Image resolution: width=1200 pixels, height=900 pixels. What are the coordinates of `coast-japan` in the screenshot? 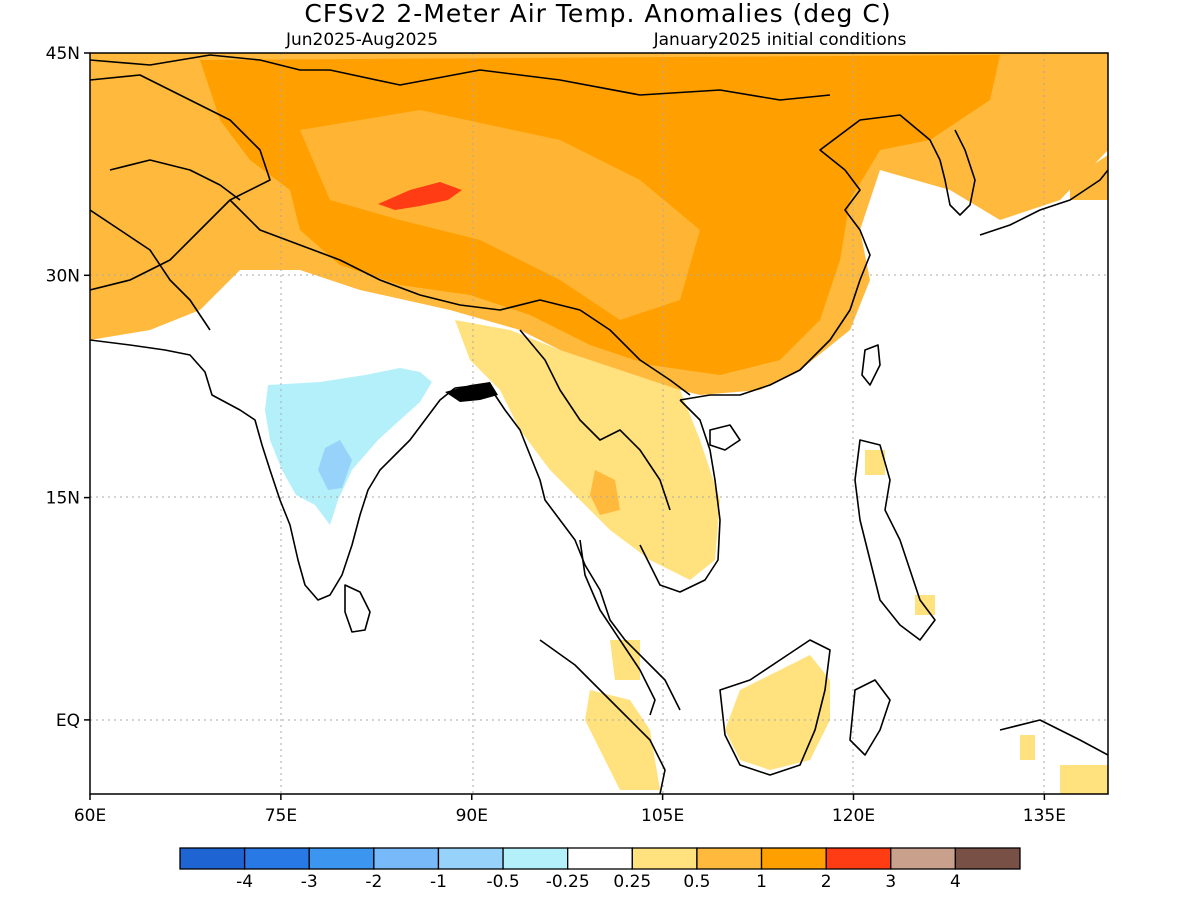 It's located at (1043, 202).